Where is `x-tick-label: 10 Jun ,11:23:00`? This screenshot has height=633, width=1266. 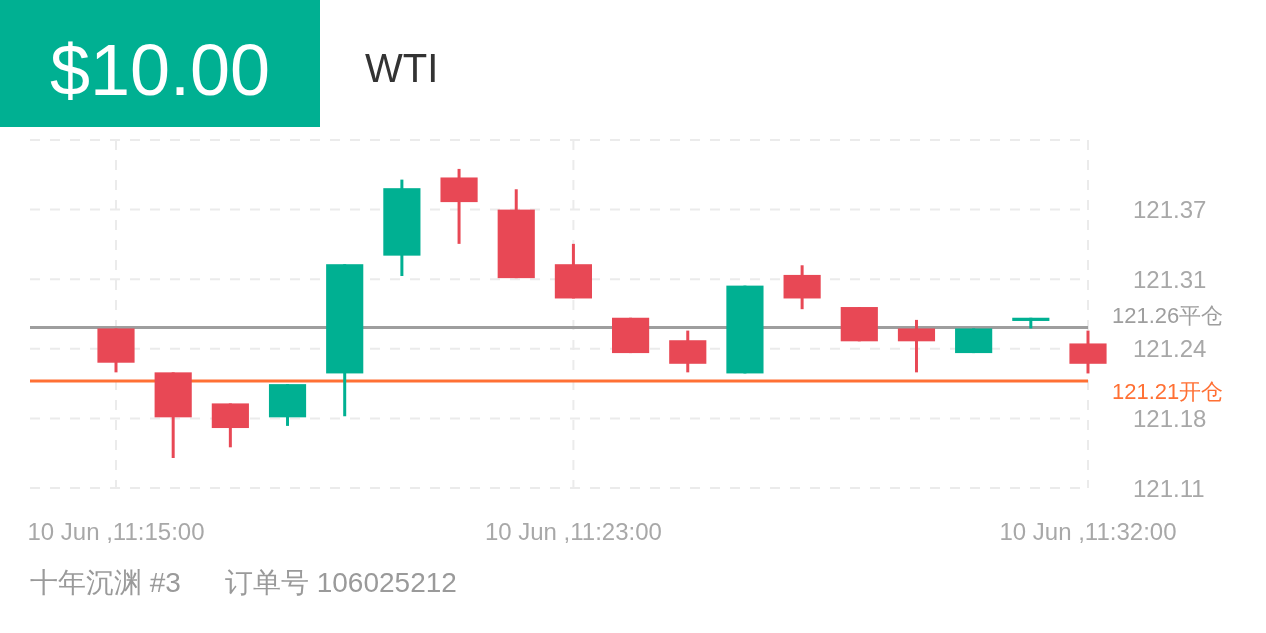
x-tick-label: 10 Jun ,11:23:00 is located at coordinates (573, 531).